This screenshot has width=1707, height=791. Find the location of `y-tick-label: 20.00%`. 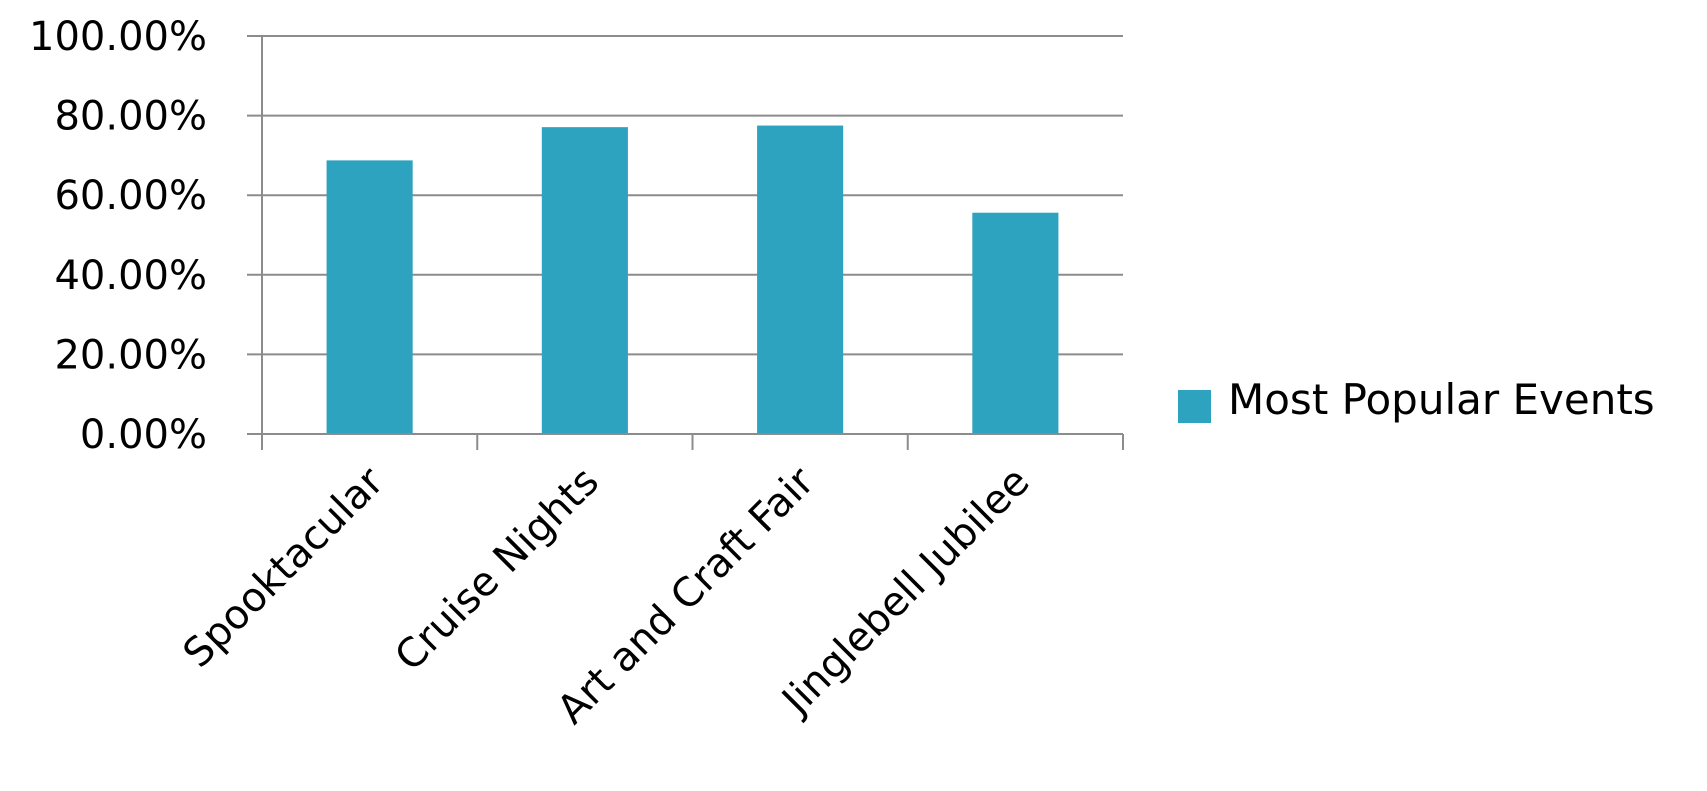

y-tick-label: 20.00% is located at coordinates (130, 355).